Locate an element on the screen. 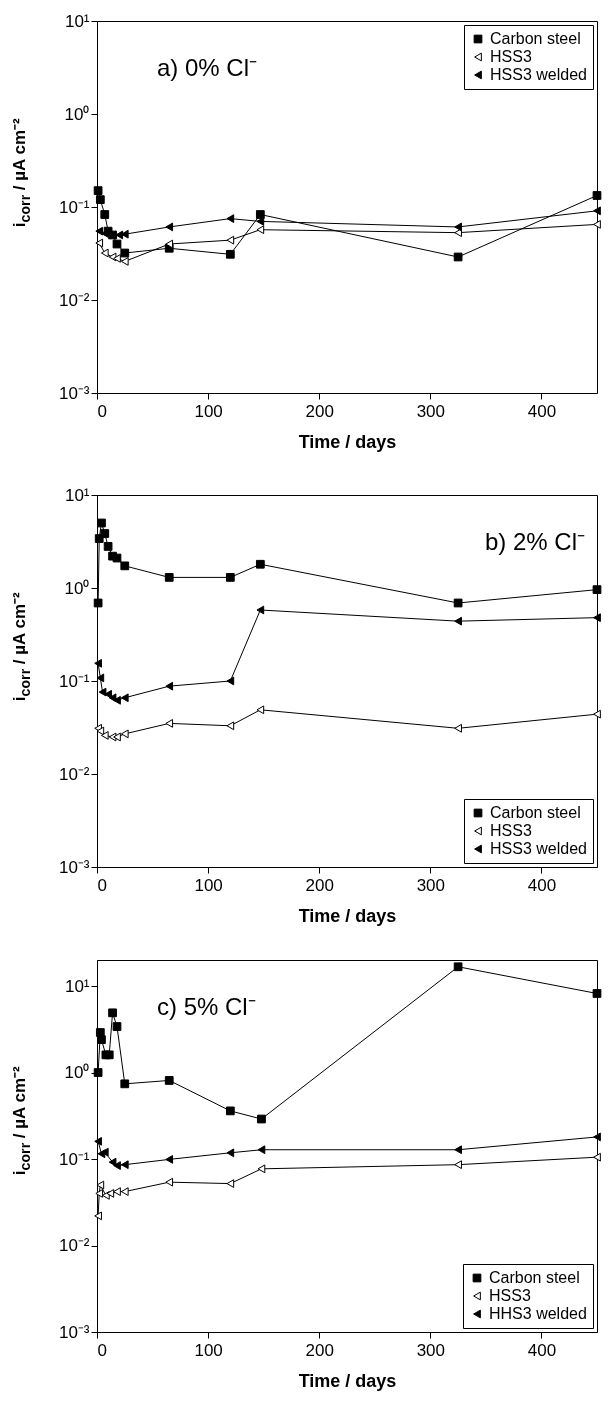 The width and height of the screenshot is (614, 1423). text: b) 2% Cl⁻ is located at coordinates (534, 541).